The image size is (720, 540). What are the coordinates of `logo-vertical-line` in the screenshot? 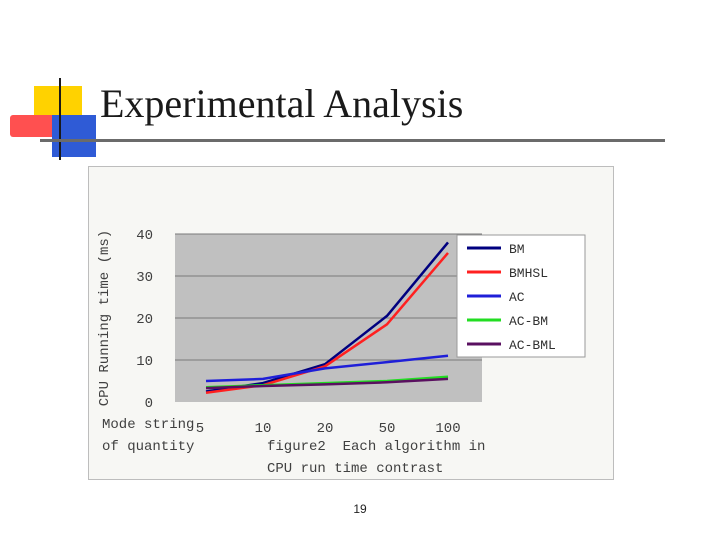 It's located at (60, 119).